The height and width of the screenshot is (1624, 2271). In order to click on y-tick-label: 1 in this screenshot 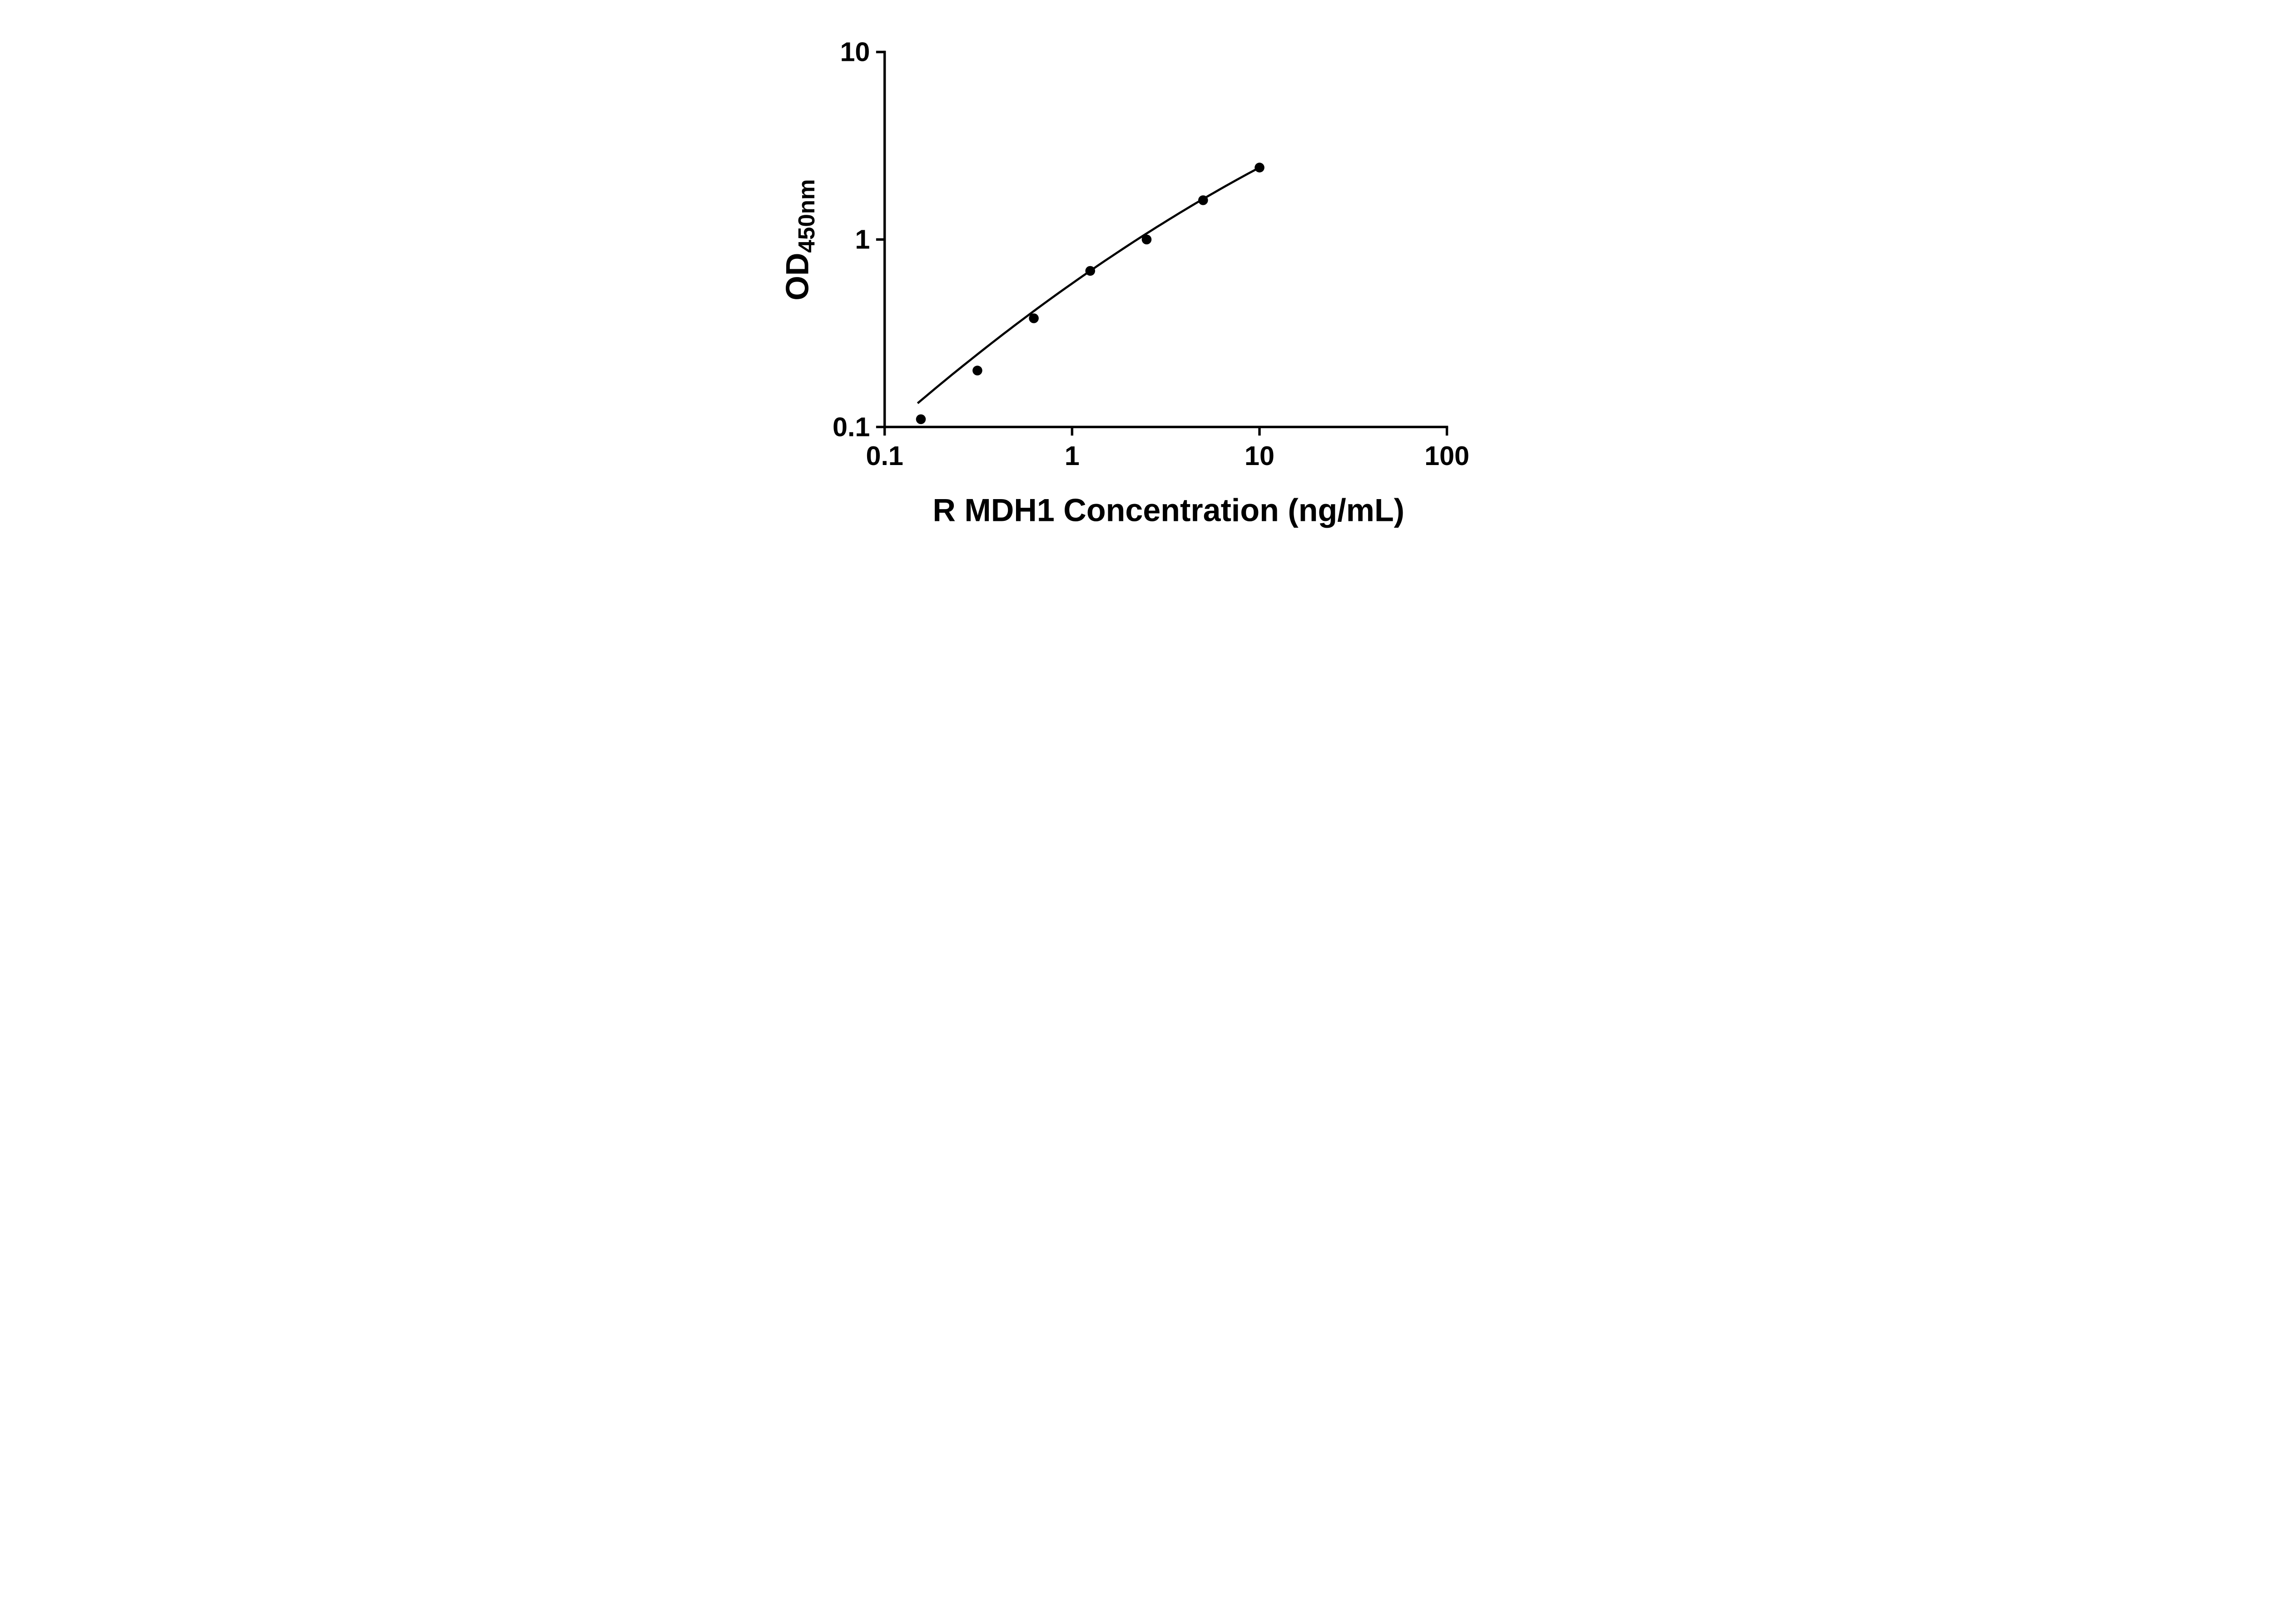, I will do `click(862, 239)`.